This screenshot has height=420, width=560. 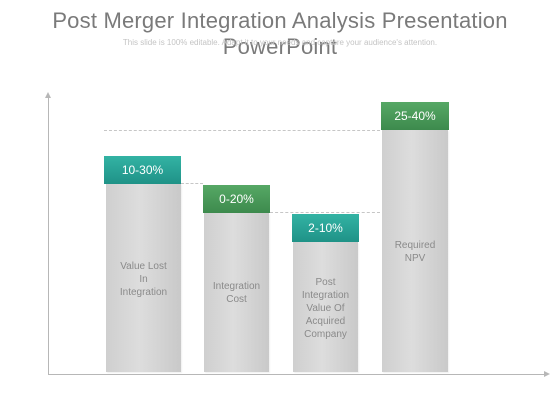 I want to click on cap-integration-cost: 0-20%, so click(x=236, y=199).